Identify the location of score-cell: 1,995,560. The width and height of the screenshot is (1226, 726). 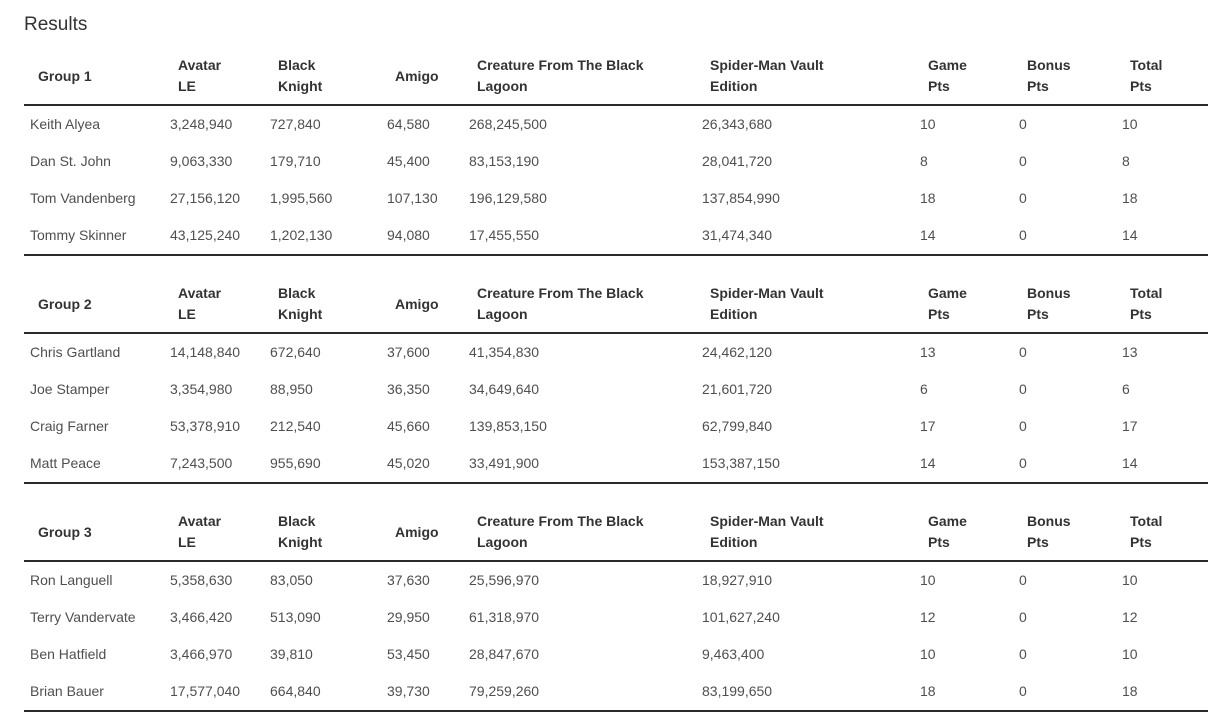
(301, 198).